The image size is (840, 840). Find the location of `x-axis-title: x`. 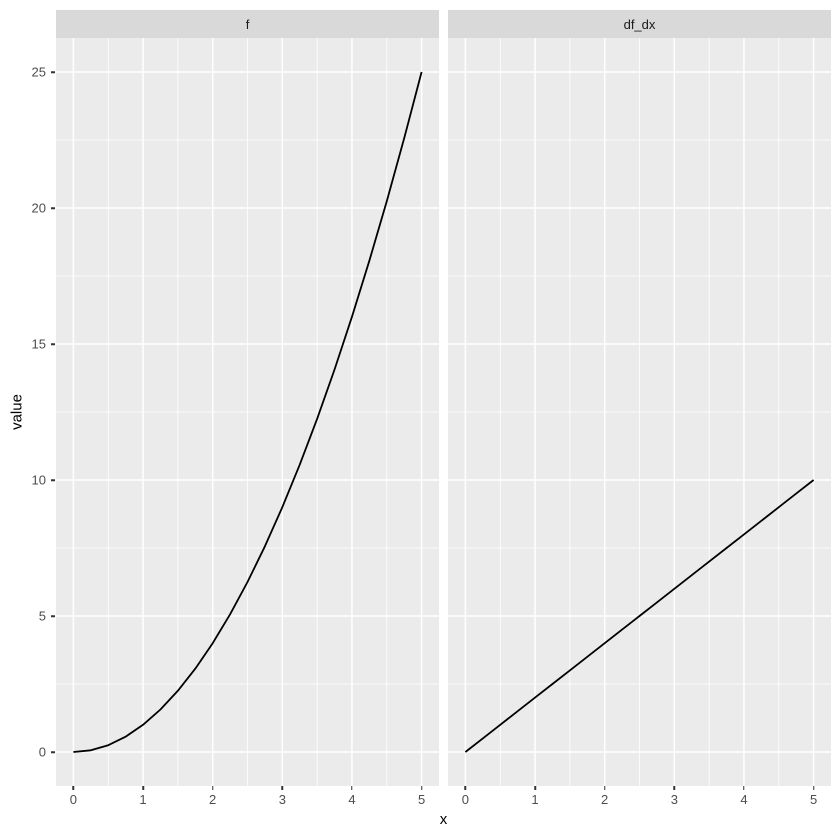

x-axis-title: x is located at coordinates (443, 819).